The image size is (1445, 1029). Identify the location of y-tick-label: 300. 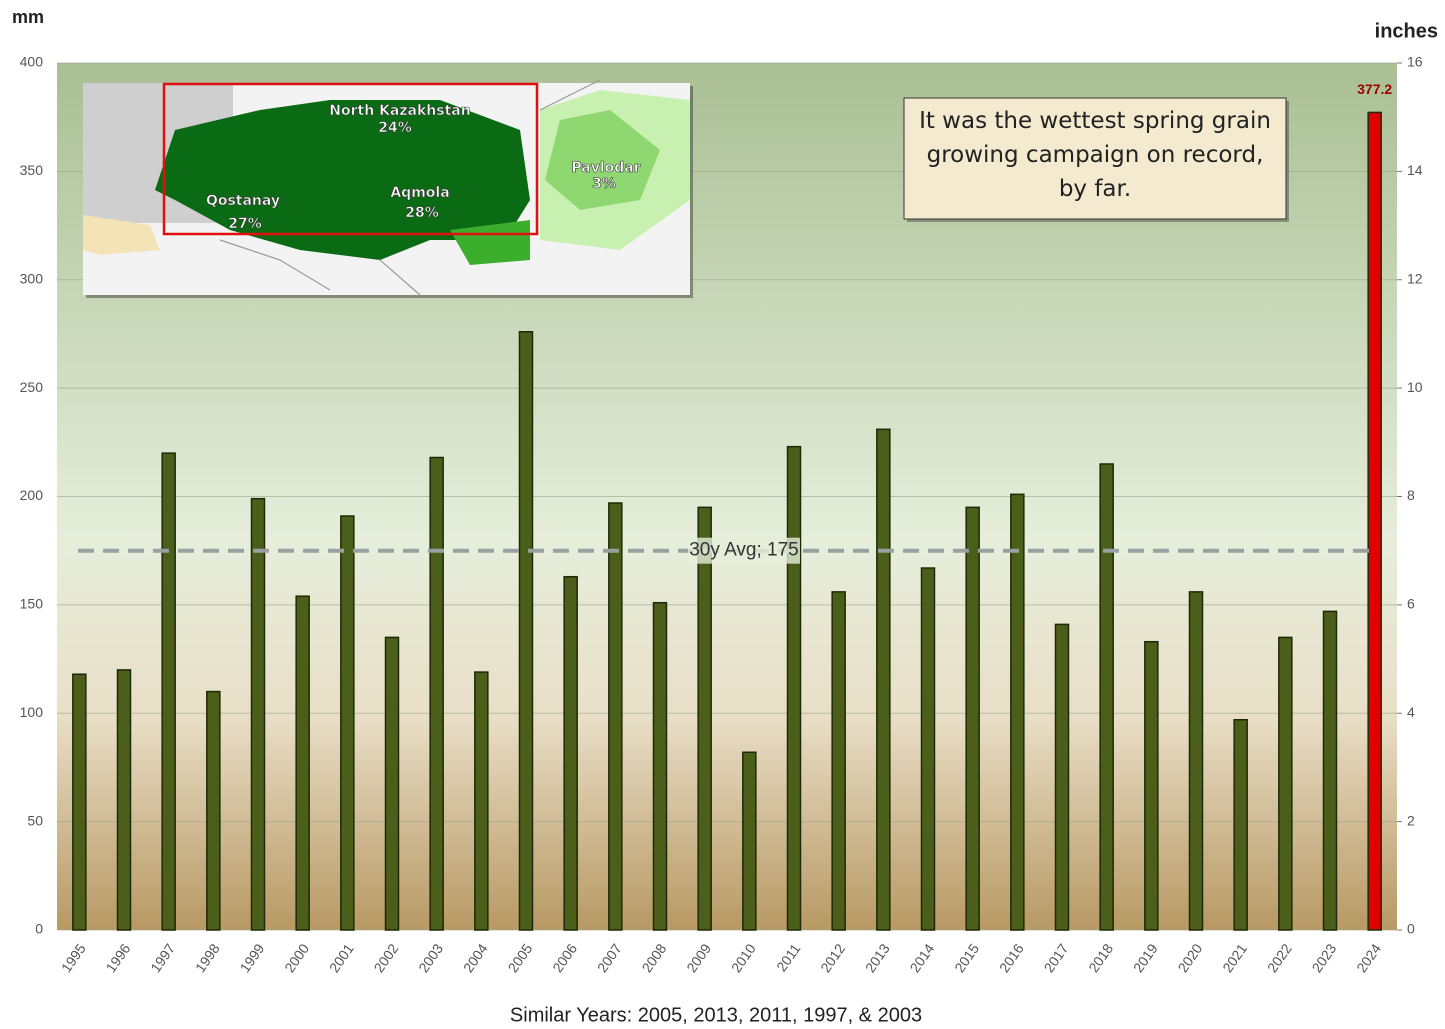
(32, 278).